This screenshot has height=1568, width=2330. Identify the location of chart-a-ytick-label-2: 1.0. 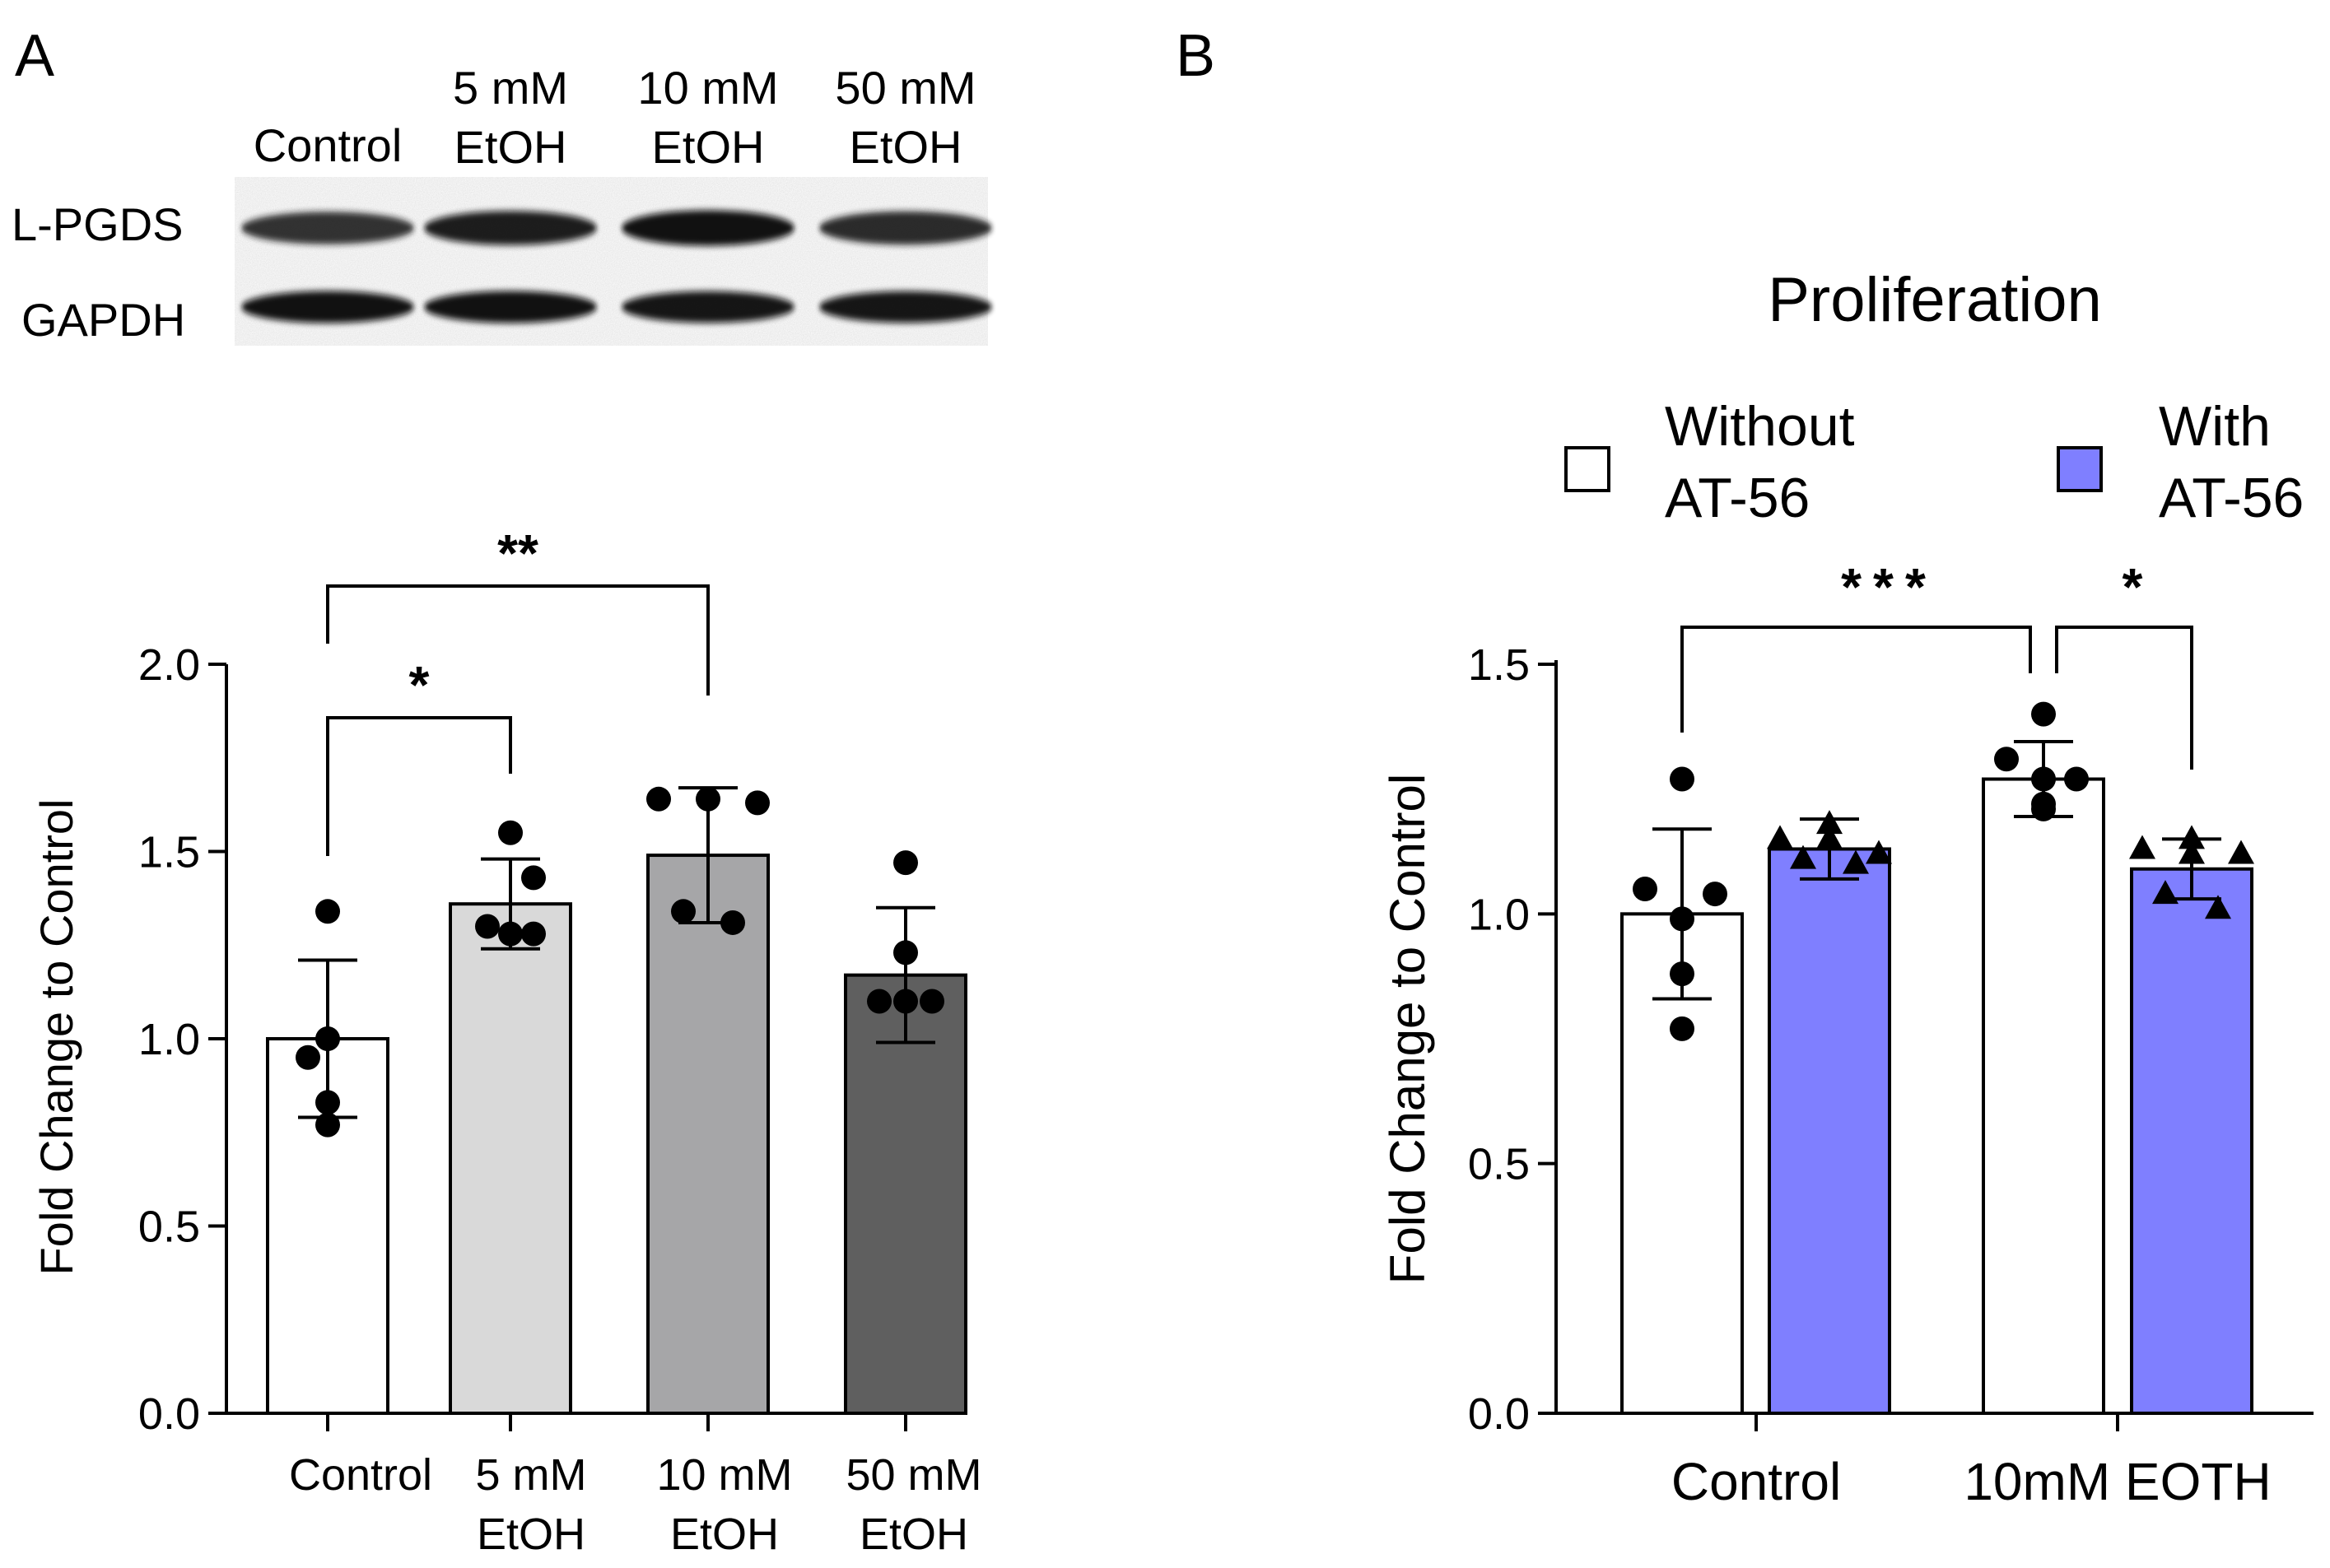
(169, 1039).